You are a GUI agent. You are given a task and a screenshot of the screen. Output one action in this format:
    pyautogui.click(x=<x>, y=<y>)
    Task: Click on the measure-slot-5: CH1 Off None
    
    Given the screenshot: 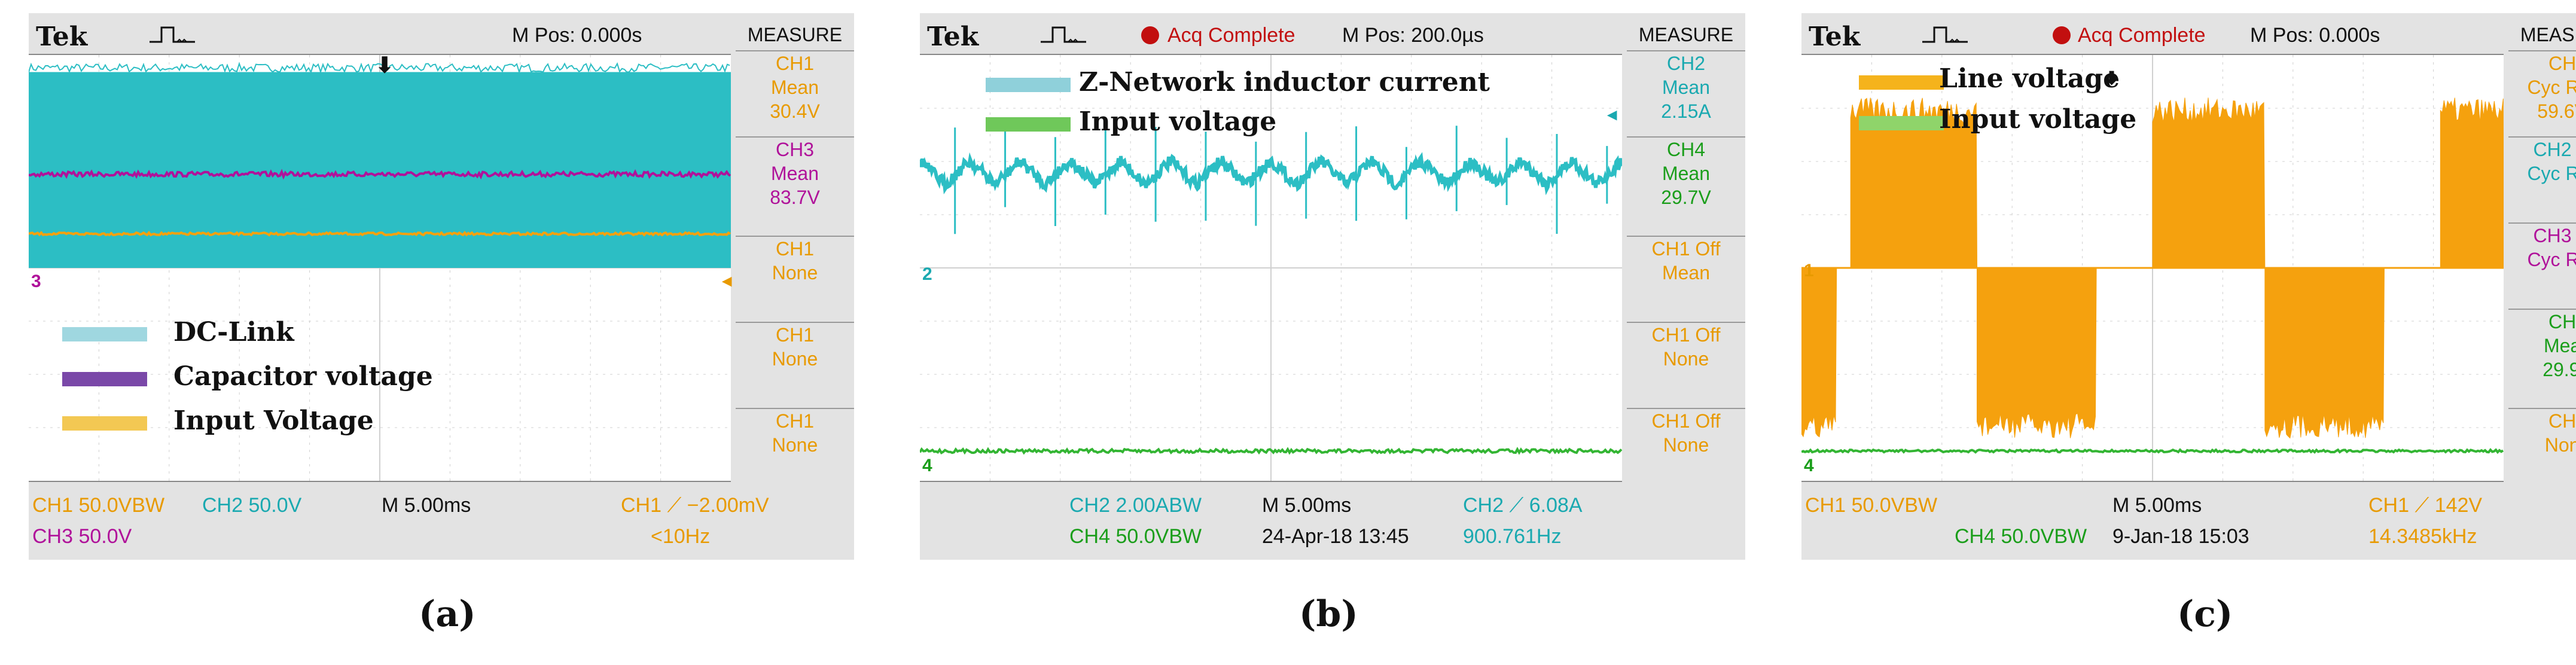 What is the action you would take?
    pyautogui.click(x=1686, y=432)
    